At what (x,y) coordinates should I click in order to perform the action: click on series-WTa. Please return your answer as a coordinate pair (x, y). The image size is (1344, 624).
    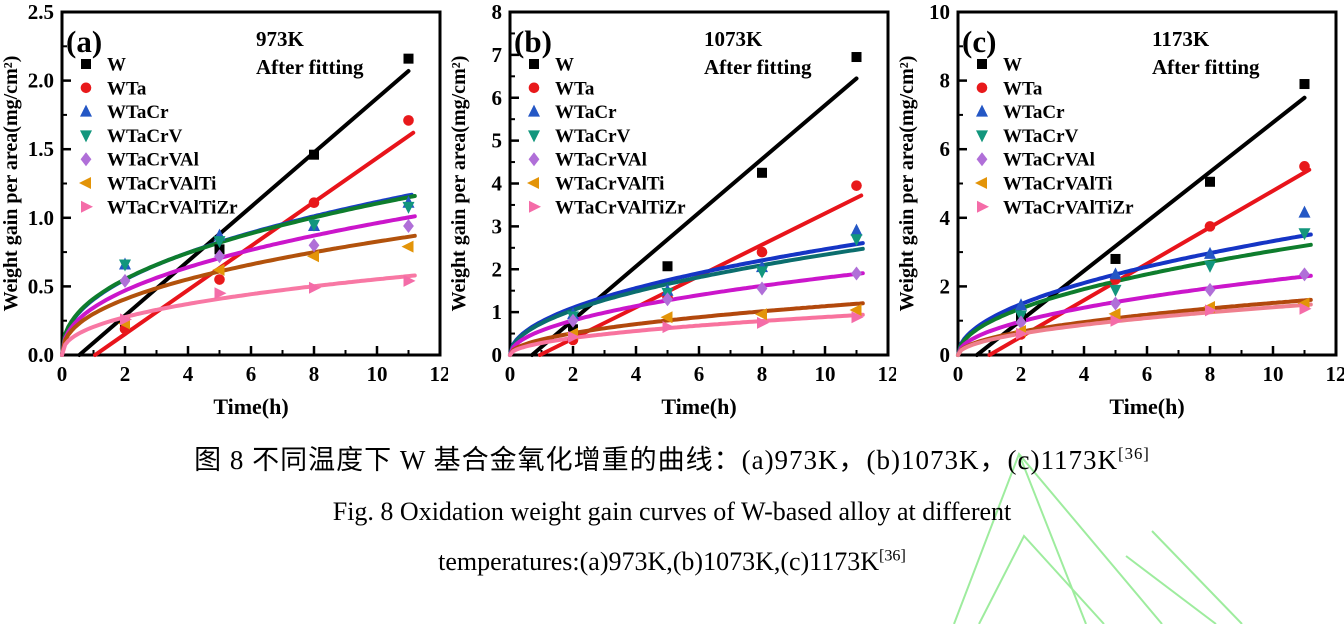
    Looking at the image, I should click on (266, 225).